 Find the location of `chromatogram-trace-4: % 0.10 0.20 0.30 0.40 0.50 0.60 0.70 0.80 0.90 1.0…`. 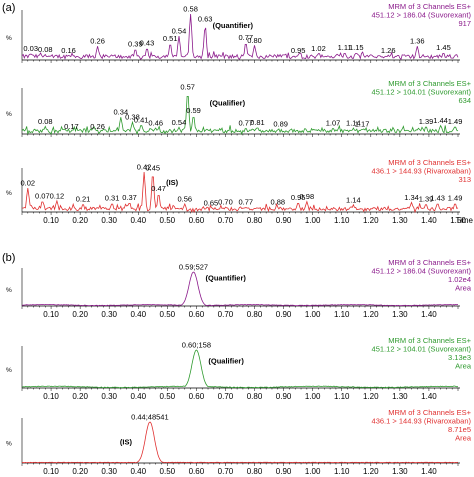

chromatogram-trace-4: % 0.10 0.20 0.30 0.40 0.50 0.60 0.70 0.80 0.90 1.0… is located at coordinates (239, 368).